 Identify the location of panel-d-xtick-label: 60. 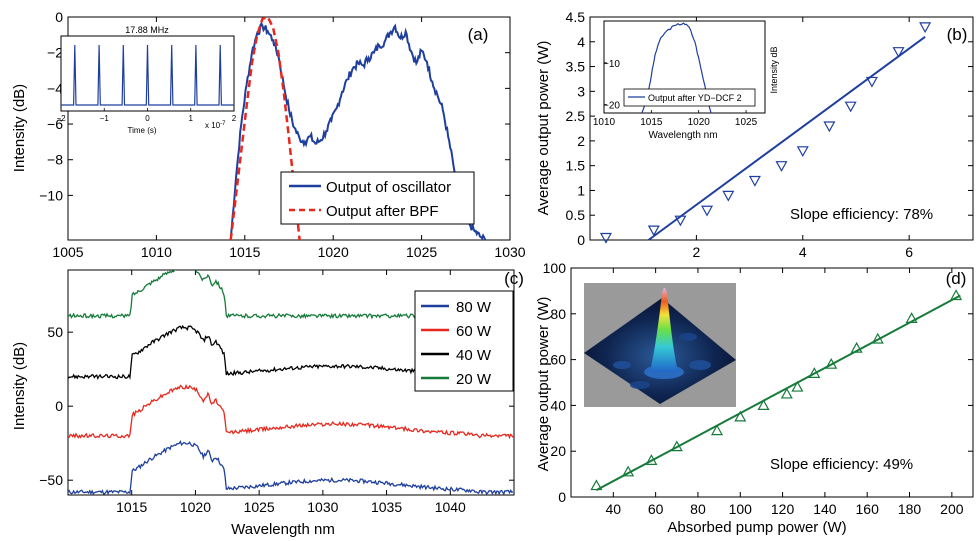
(656, 509).